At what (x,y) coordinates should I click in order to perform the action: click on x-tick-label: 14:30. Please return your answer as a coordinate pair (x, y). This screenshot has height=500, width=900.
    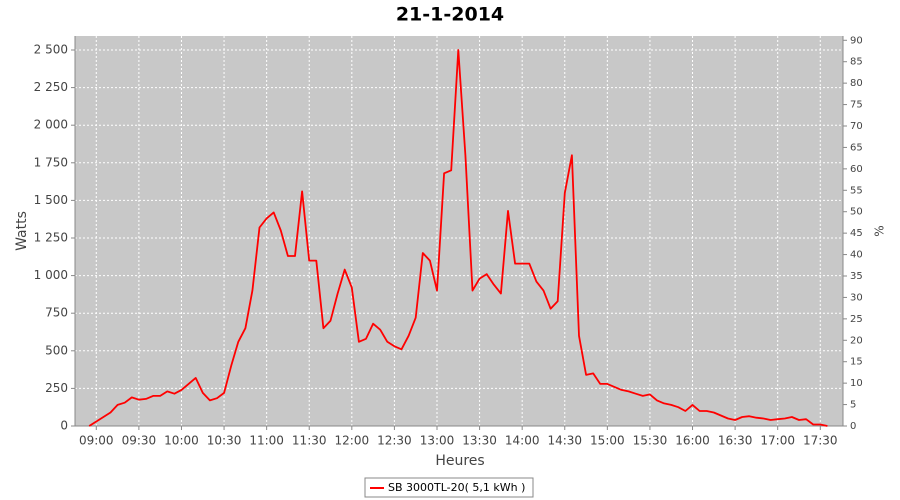
    Looking at the image, I should click on (564, 441).